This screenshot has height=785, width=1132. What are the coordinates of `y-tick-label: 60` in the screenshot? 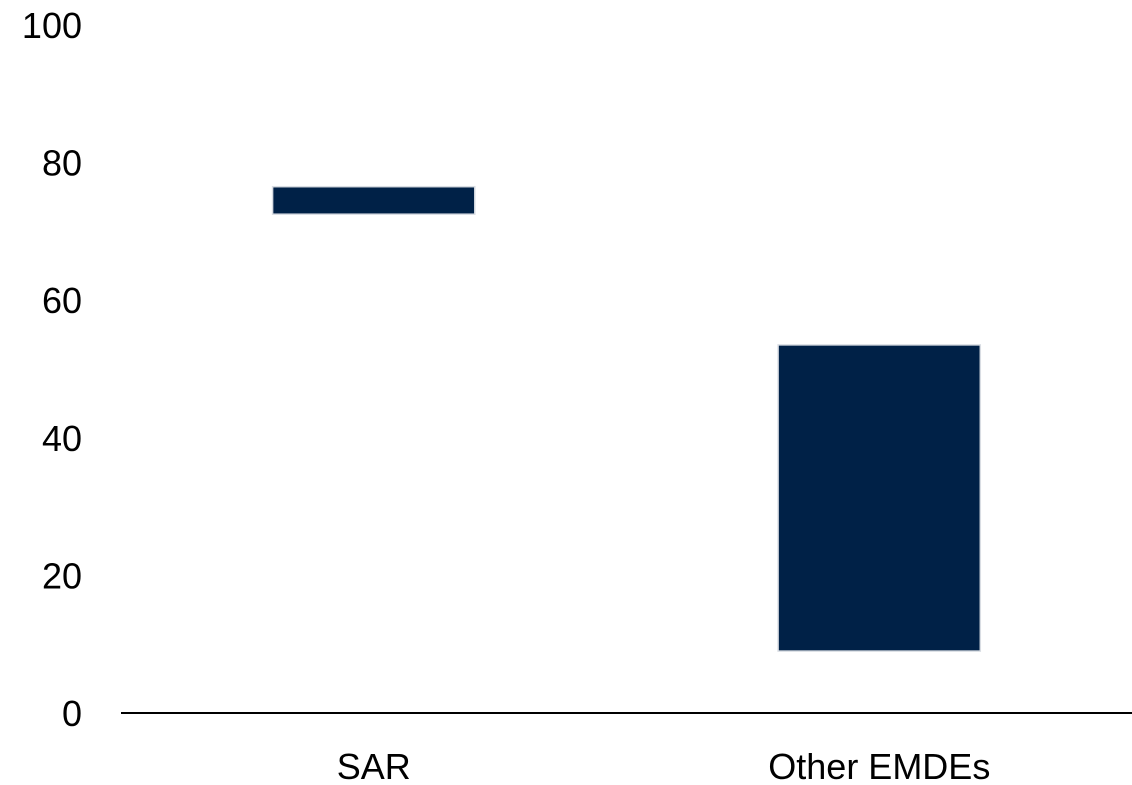 It's located at (62, 300).